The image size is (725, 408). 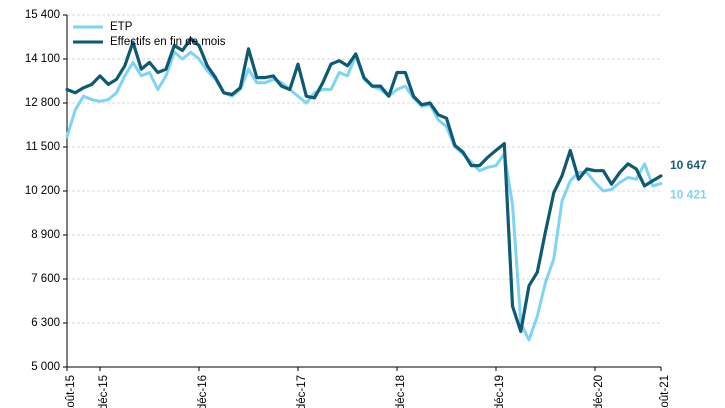 I want to click on end-value-label: 10 647, so click(x=688, y=165).